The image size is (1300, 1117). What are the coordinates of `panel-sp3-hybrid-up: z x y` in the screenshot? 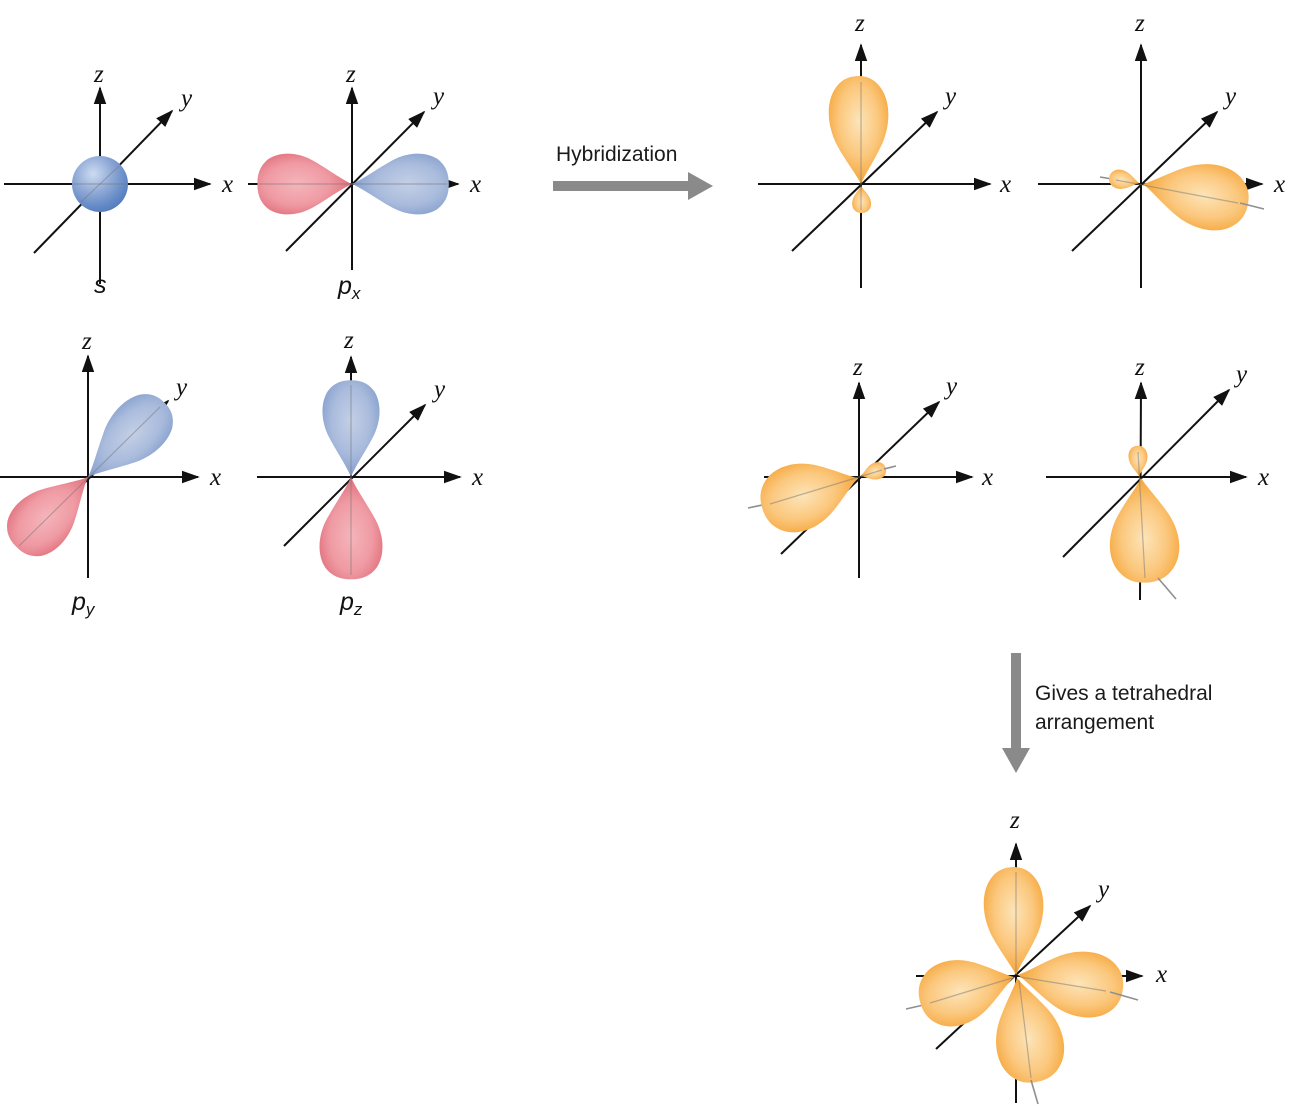 It's located at (884, 149).